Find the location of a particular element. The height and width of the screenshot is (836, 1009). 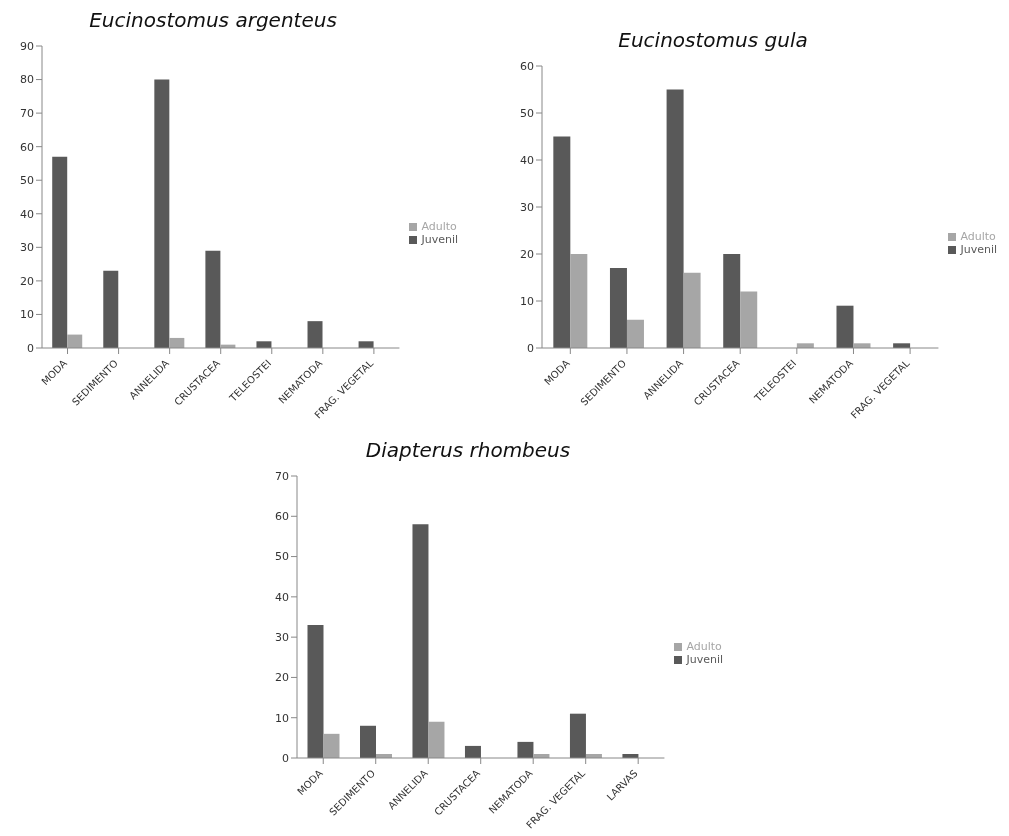

chart-title: Eucinostomus gula is located at coordinates (713, 40).